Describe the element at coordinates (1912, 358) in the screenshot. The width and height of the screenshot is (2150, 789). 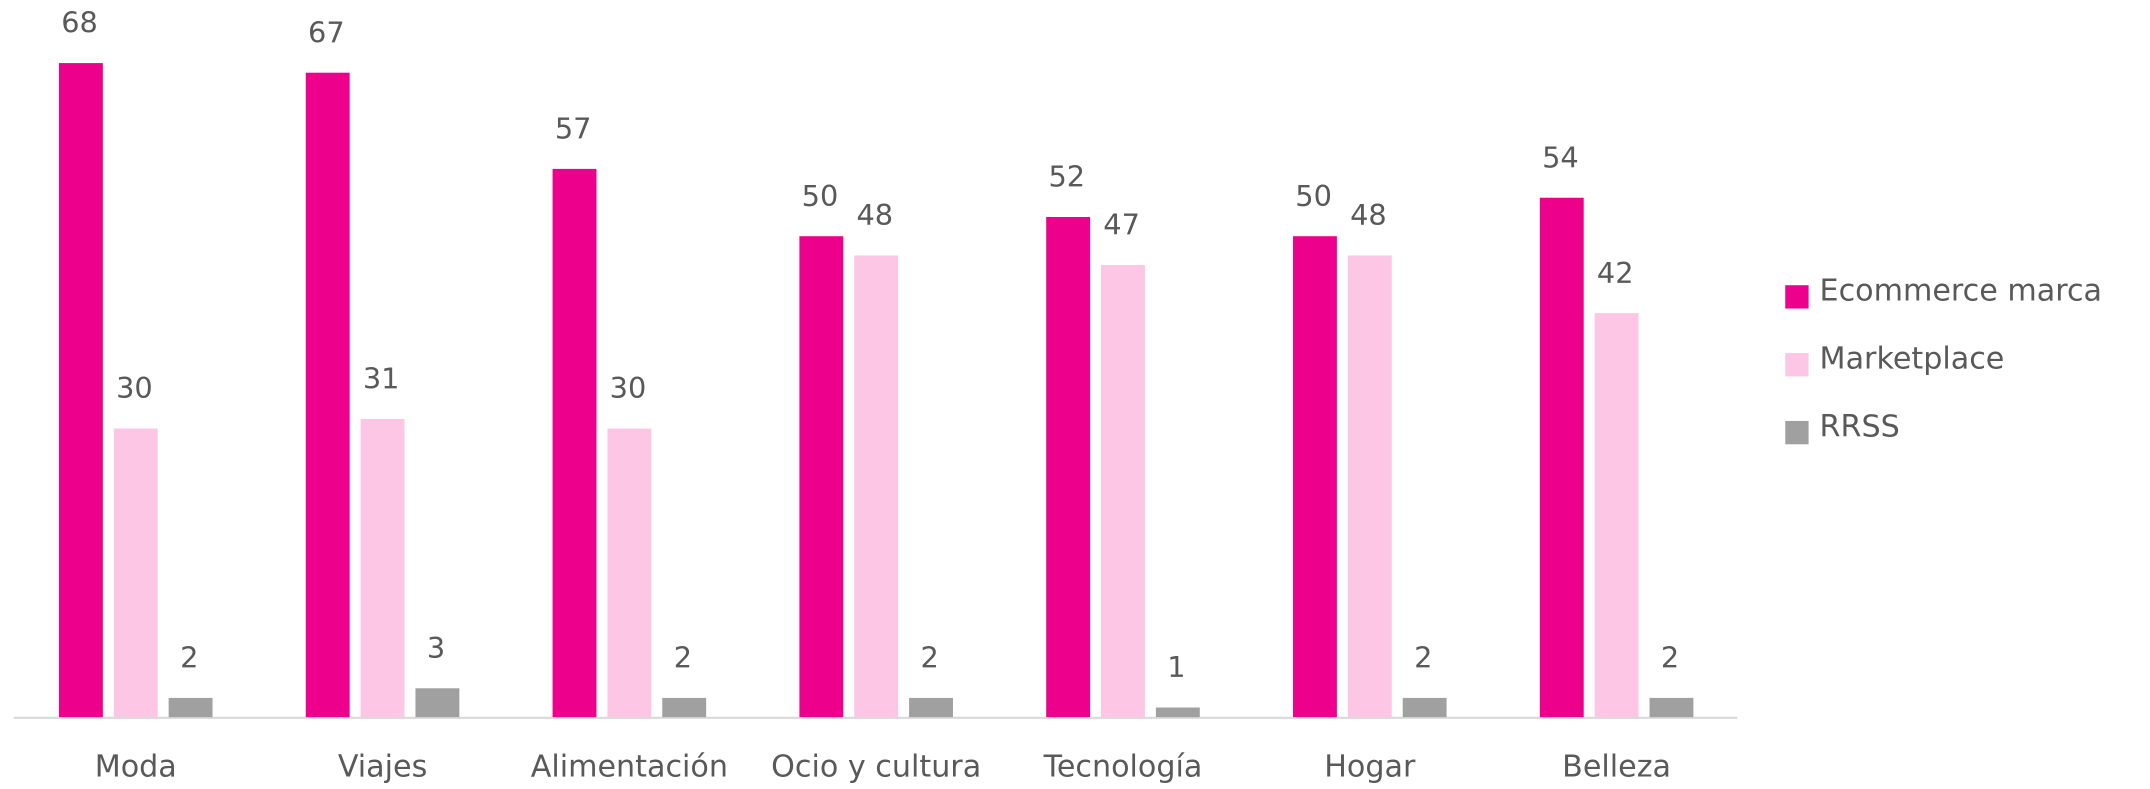
I see `legend-label: Marketplace` at that location.